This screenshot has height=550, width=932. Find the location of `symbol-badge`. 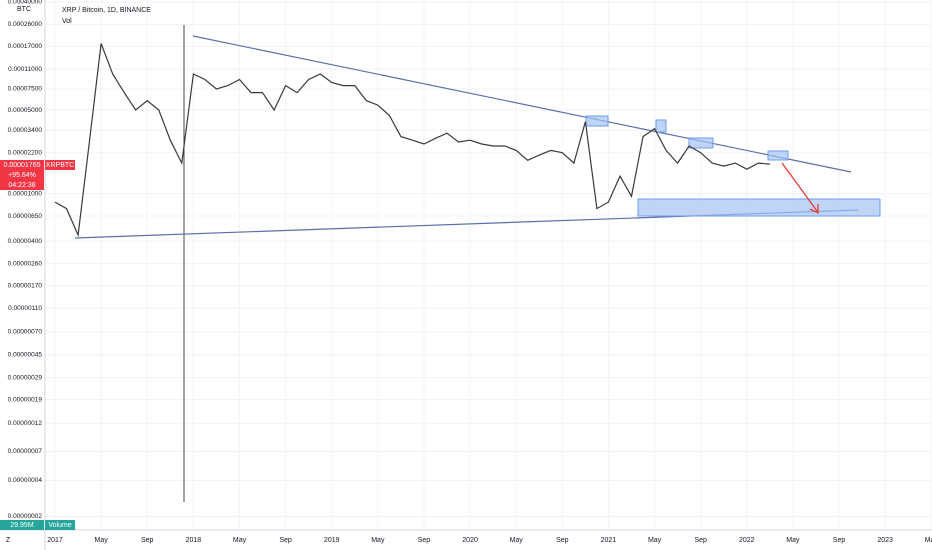

symbol-badge is located at coordinates (60, 165).